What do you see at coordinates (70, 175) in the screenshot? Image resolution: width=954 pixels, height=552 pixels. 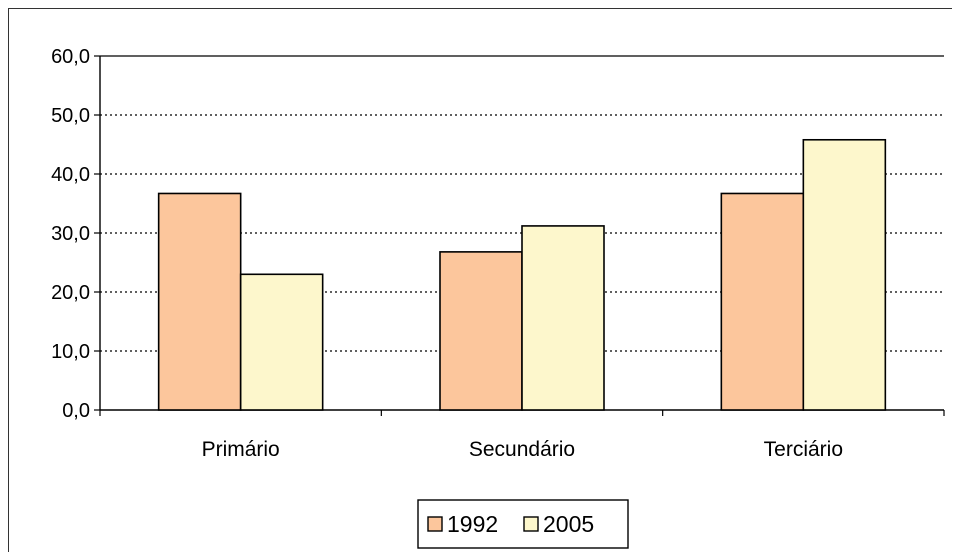 I see `y-tick-label: 40,0` at bounding box center [70, 175].